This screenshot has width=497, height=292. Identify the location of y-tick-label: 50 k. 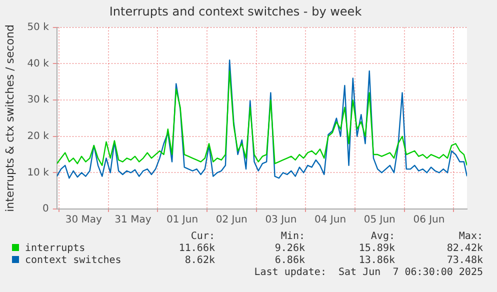
(38, 27).